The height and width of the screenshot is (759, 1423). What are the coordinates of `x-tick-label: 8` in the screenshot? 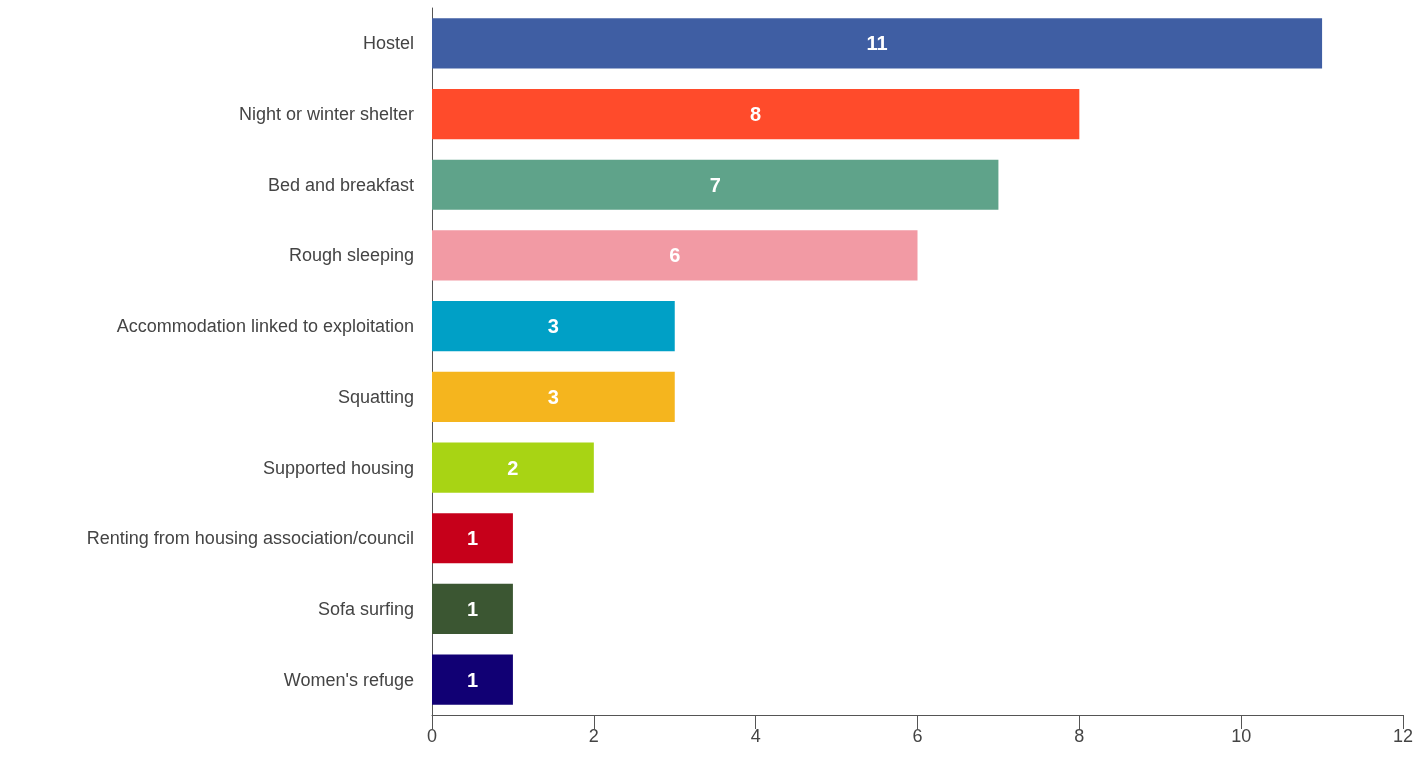 It's located at (1079, 736).